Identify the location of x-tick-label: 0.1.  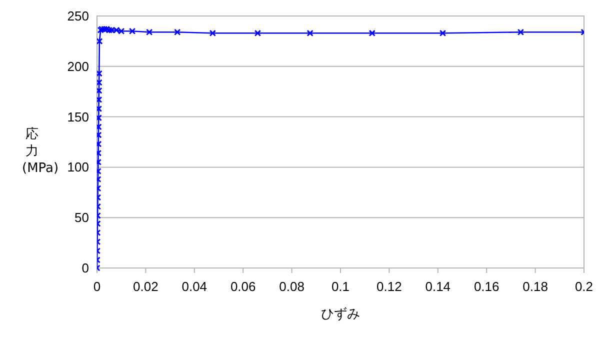
(340, 286).